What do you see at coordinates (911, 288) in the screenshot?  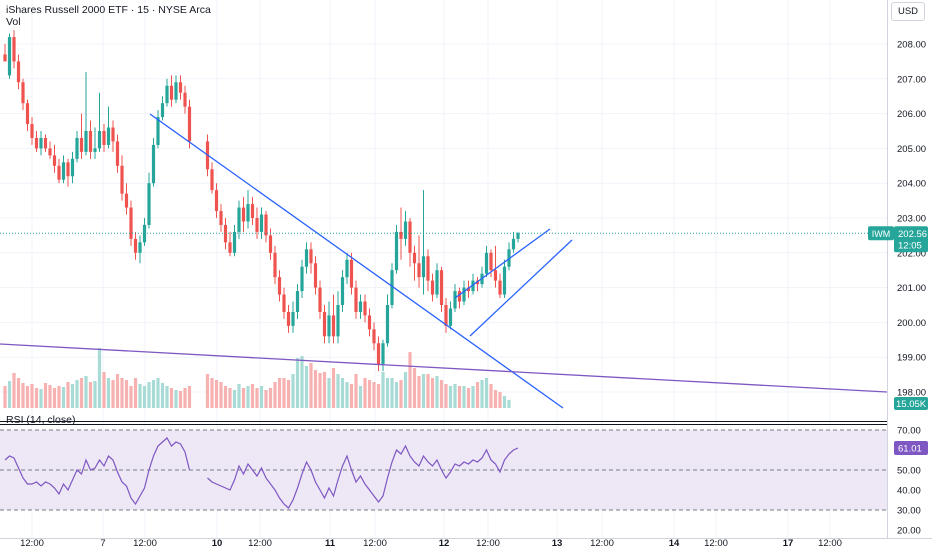 I see `price-tick-label: 201.00` at bounding box center [911, 288].